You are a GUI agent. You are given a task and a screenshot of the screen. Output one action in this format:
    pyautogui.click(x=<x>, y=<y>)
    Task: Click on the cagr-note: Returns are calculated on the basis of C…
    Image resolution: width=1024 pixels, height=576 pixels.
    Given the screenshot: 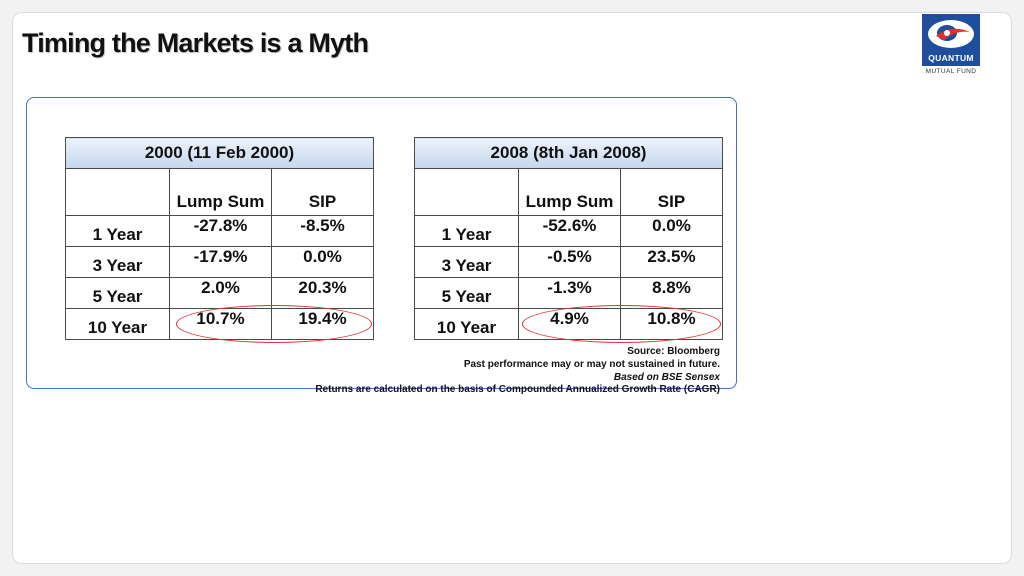 What is the action you would take?
    pyautogui.click(x=517, y=390)
    